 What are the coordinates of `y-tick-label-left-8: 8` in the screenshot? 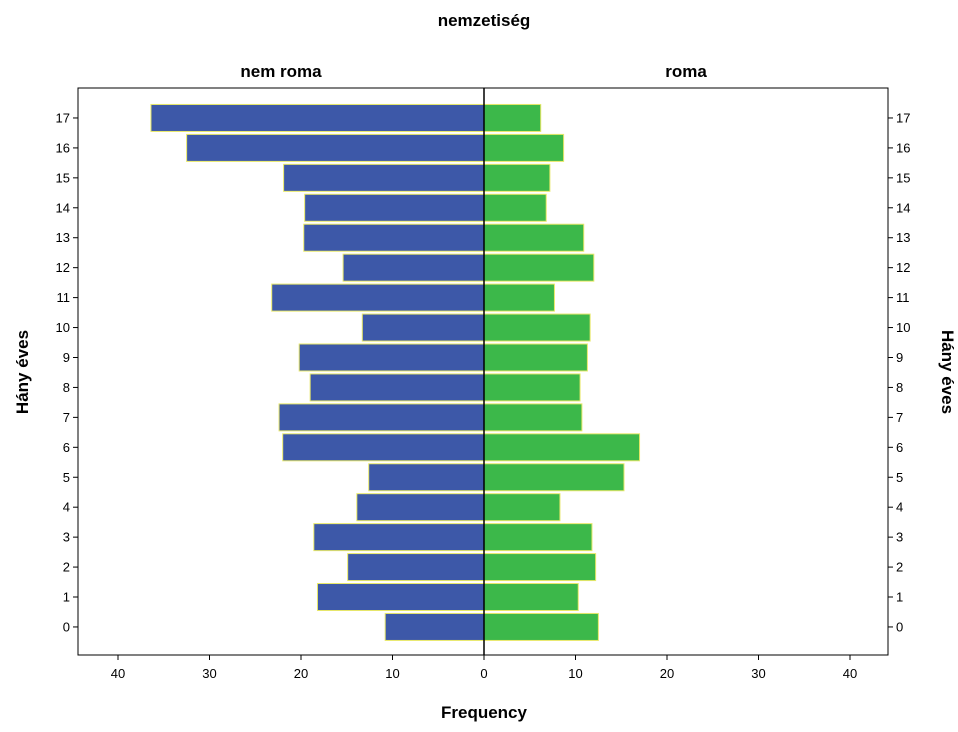 It's located at (66, 387).